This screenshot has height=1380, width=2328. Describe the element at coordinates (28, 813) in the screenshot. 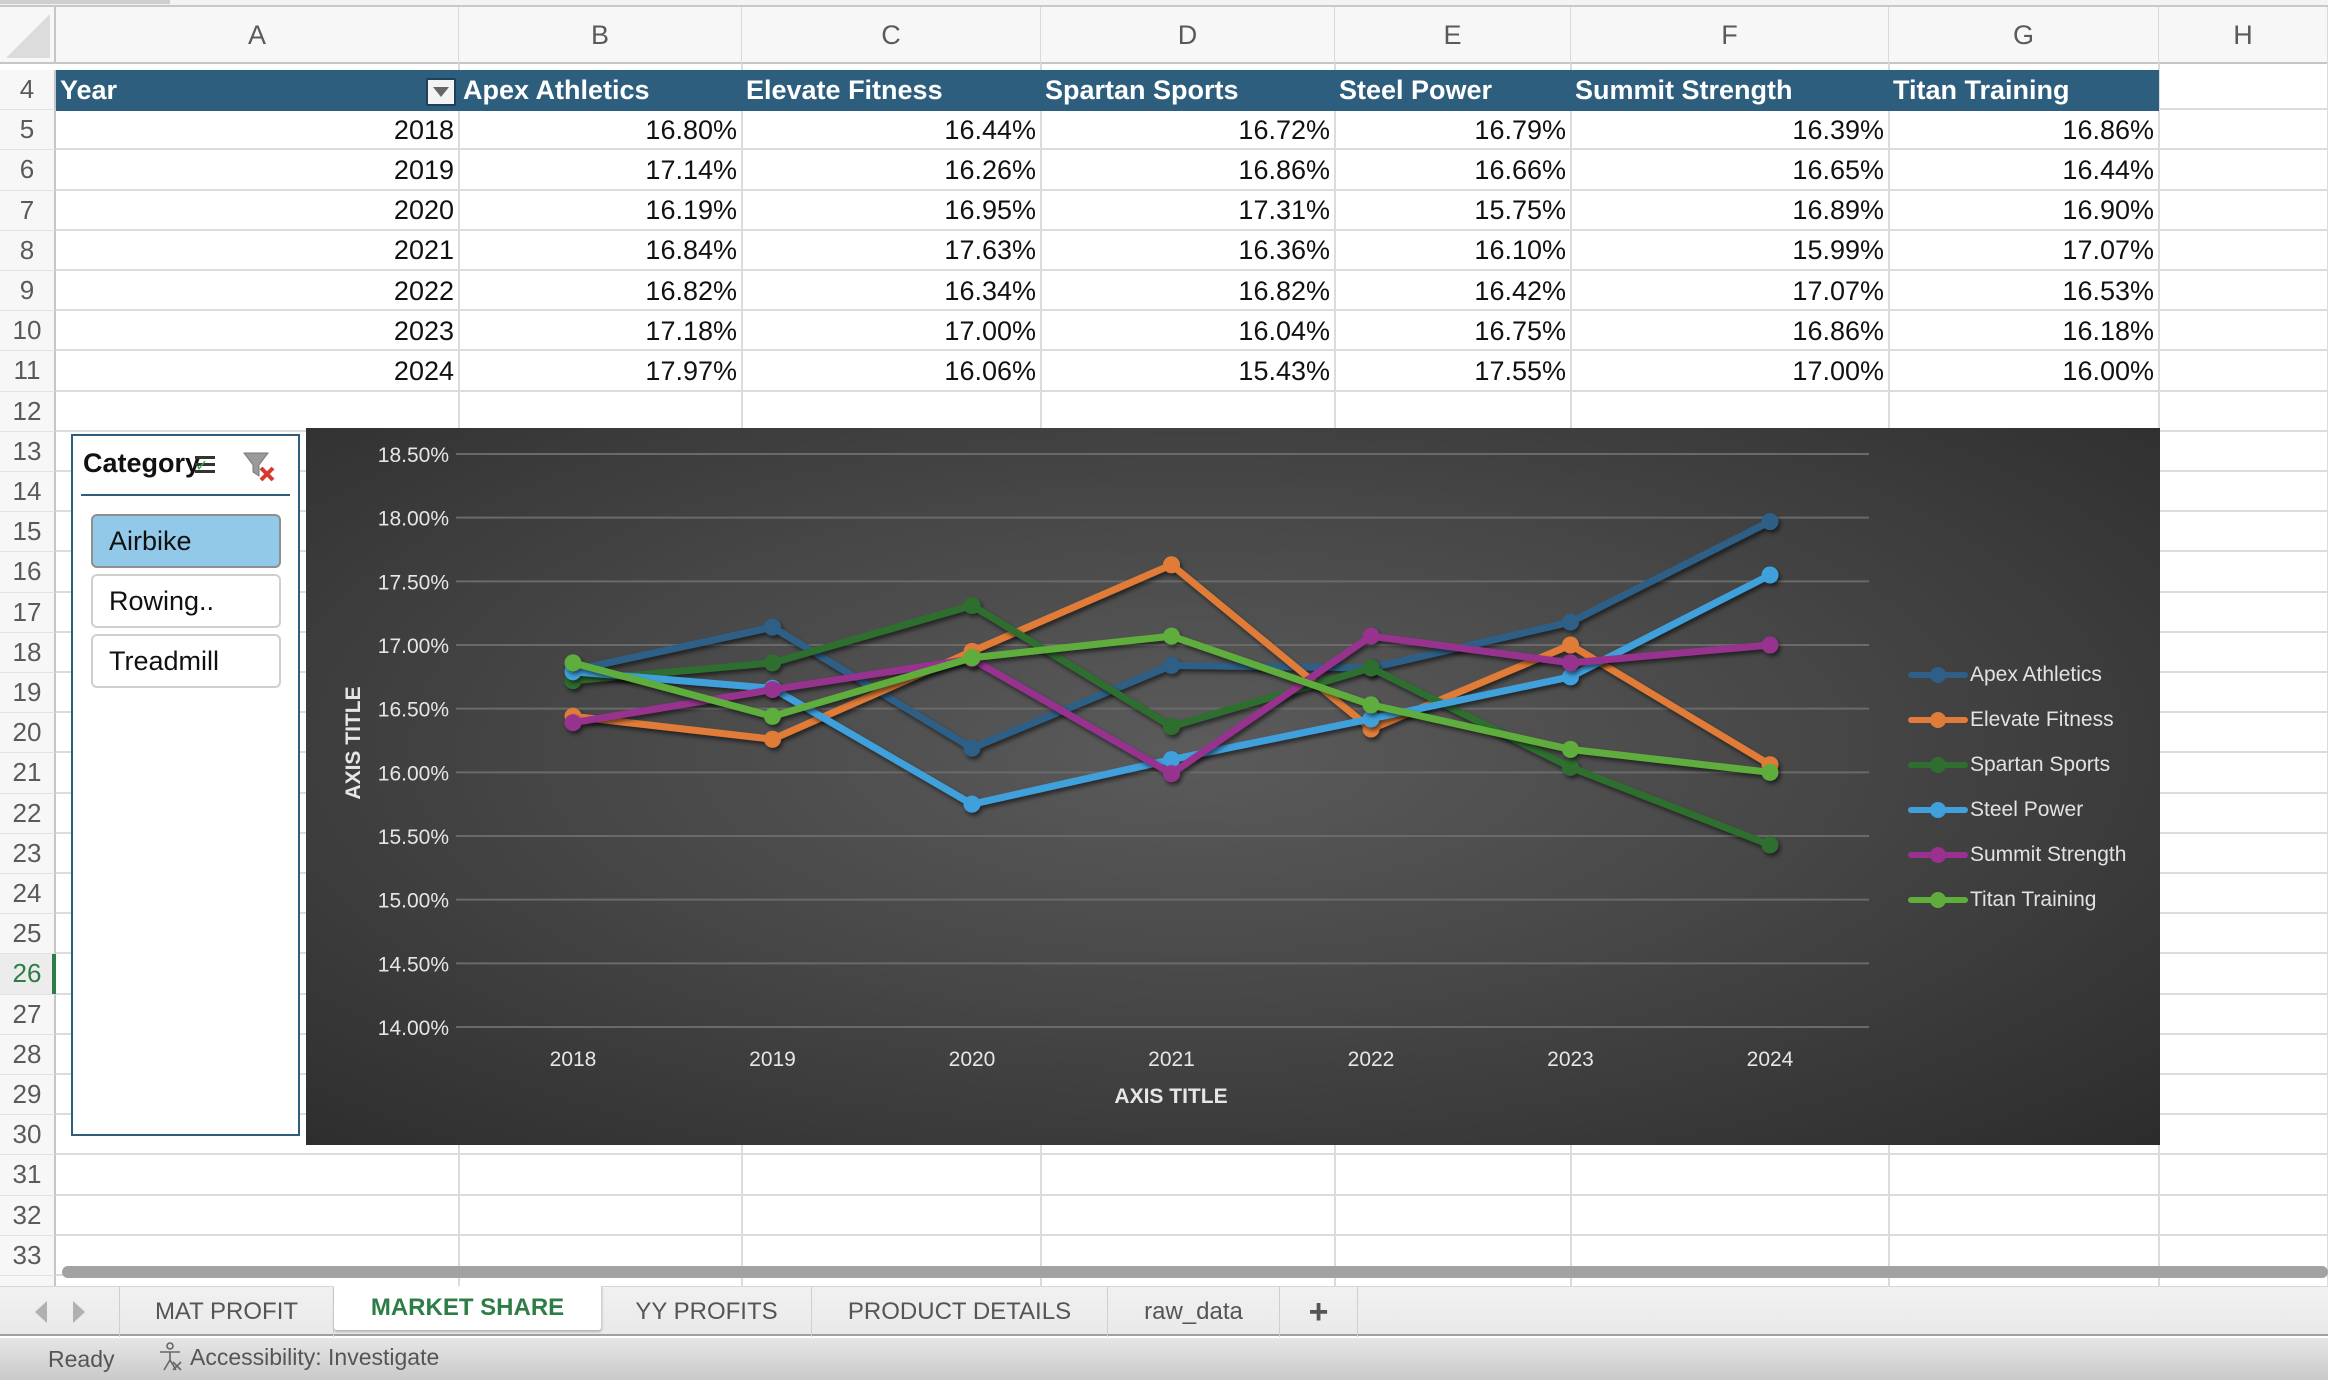

I see `row-header-22: 22` at that location.